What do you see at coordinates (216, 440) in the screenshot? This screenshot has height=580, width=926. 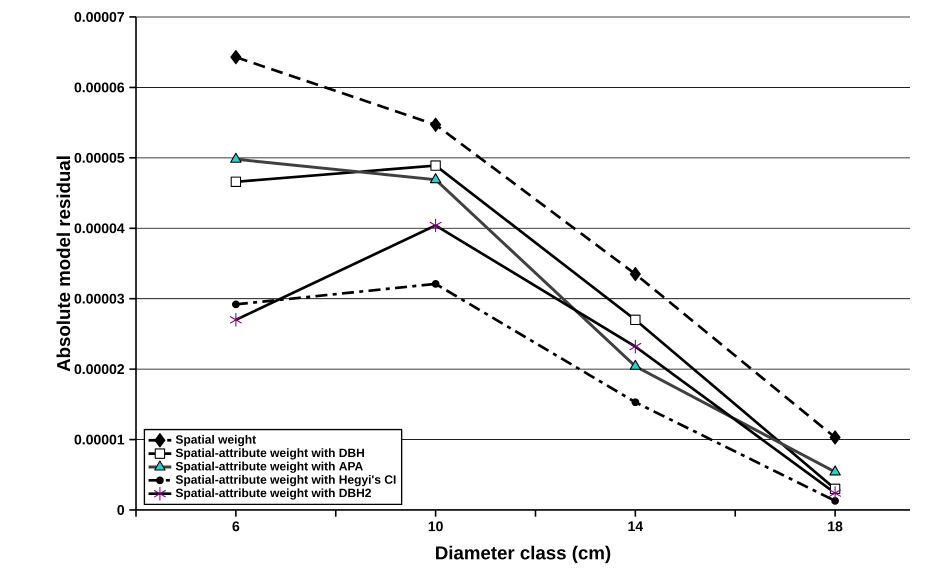 I see `legend-label: Spatial weight` at bounding box center [216, 440].